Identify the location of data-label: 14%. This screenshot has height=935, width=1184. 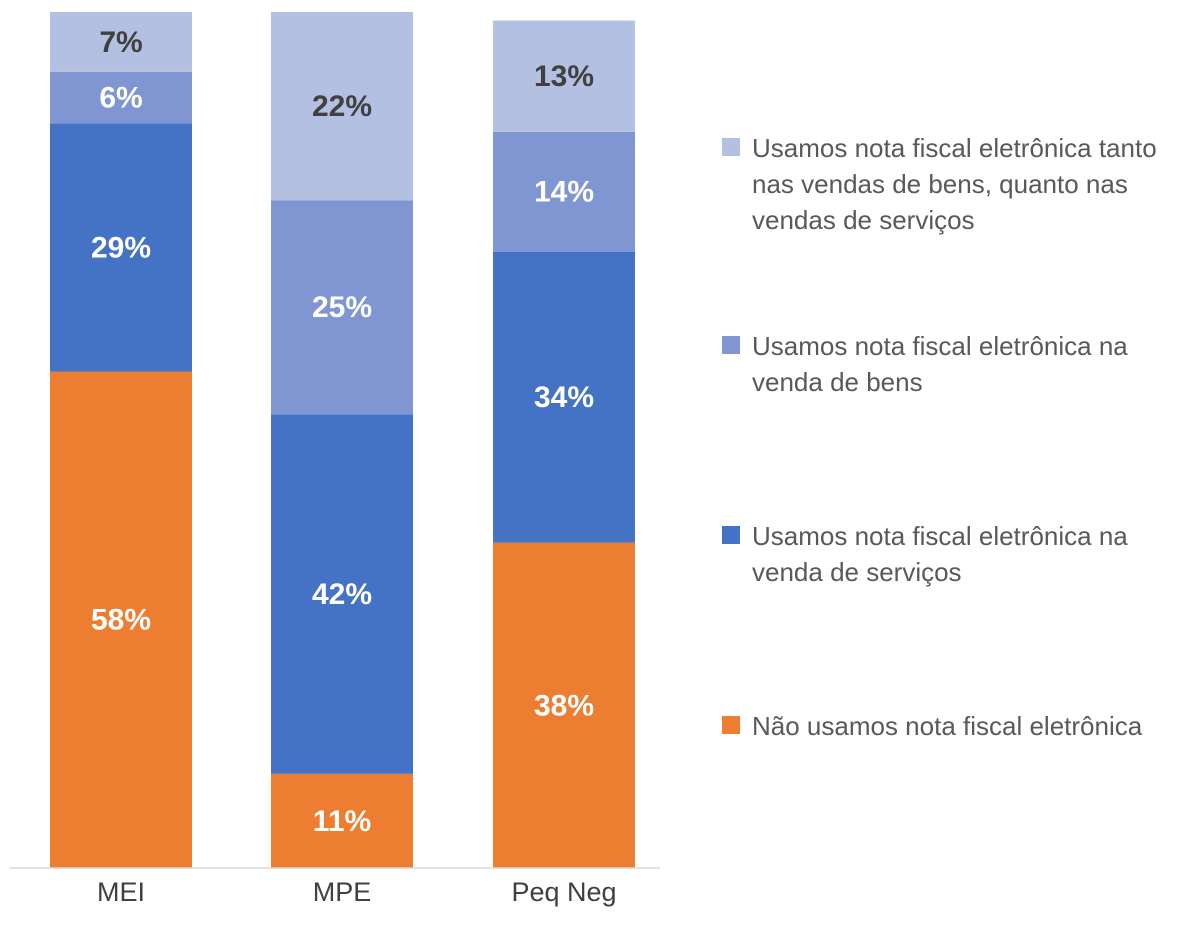
(564, 192).